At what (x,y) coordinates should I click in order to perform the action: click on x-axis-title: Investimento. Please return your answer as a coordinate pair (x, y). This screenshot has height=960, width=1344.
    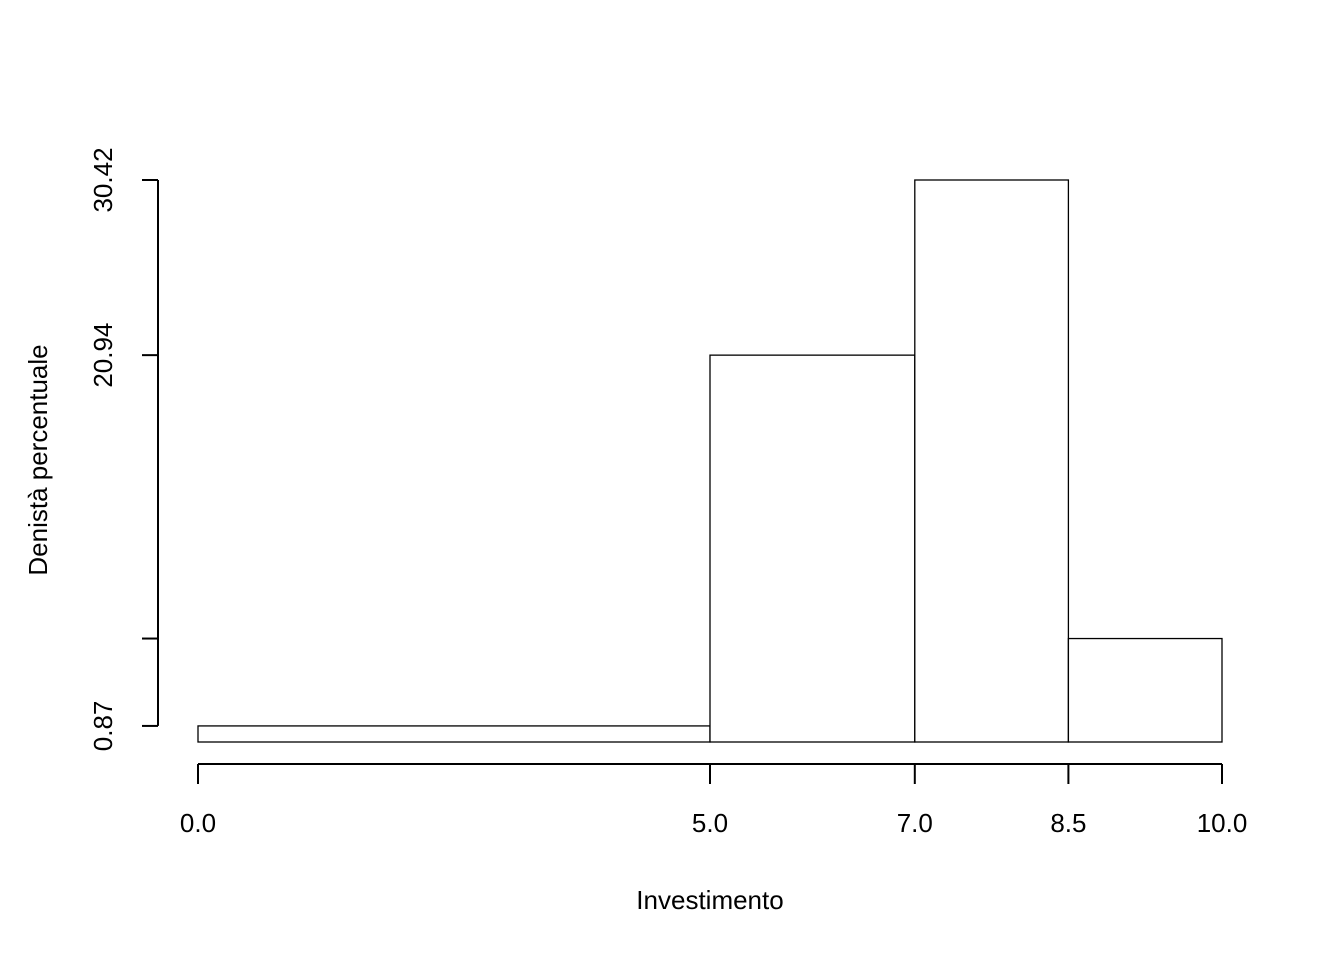
    Looking at the image, I should click on (709, 900).